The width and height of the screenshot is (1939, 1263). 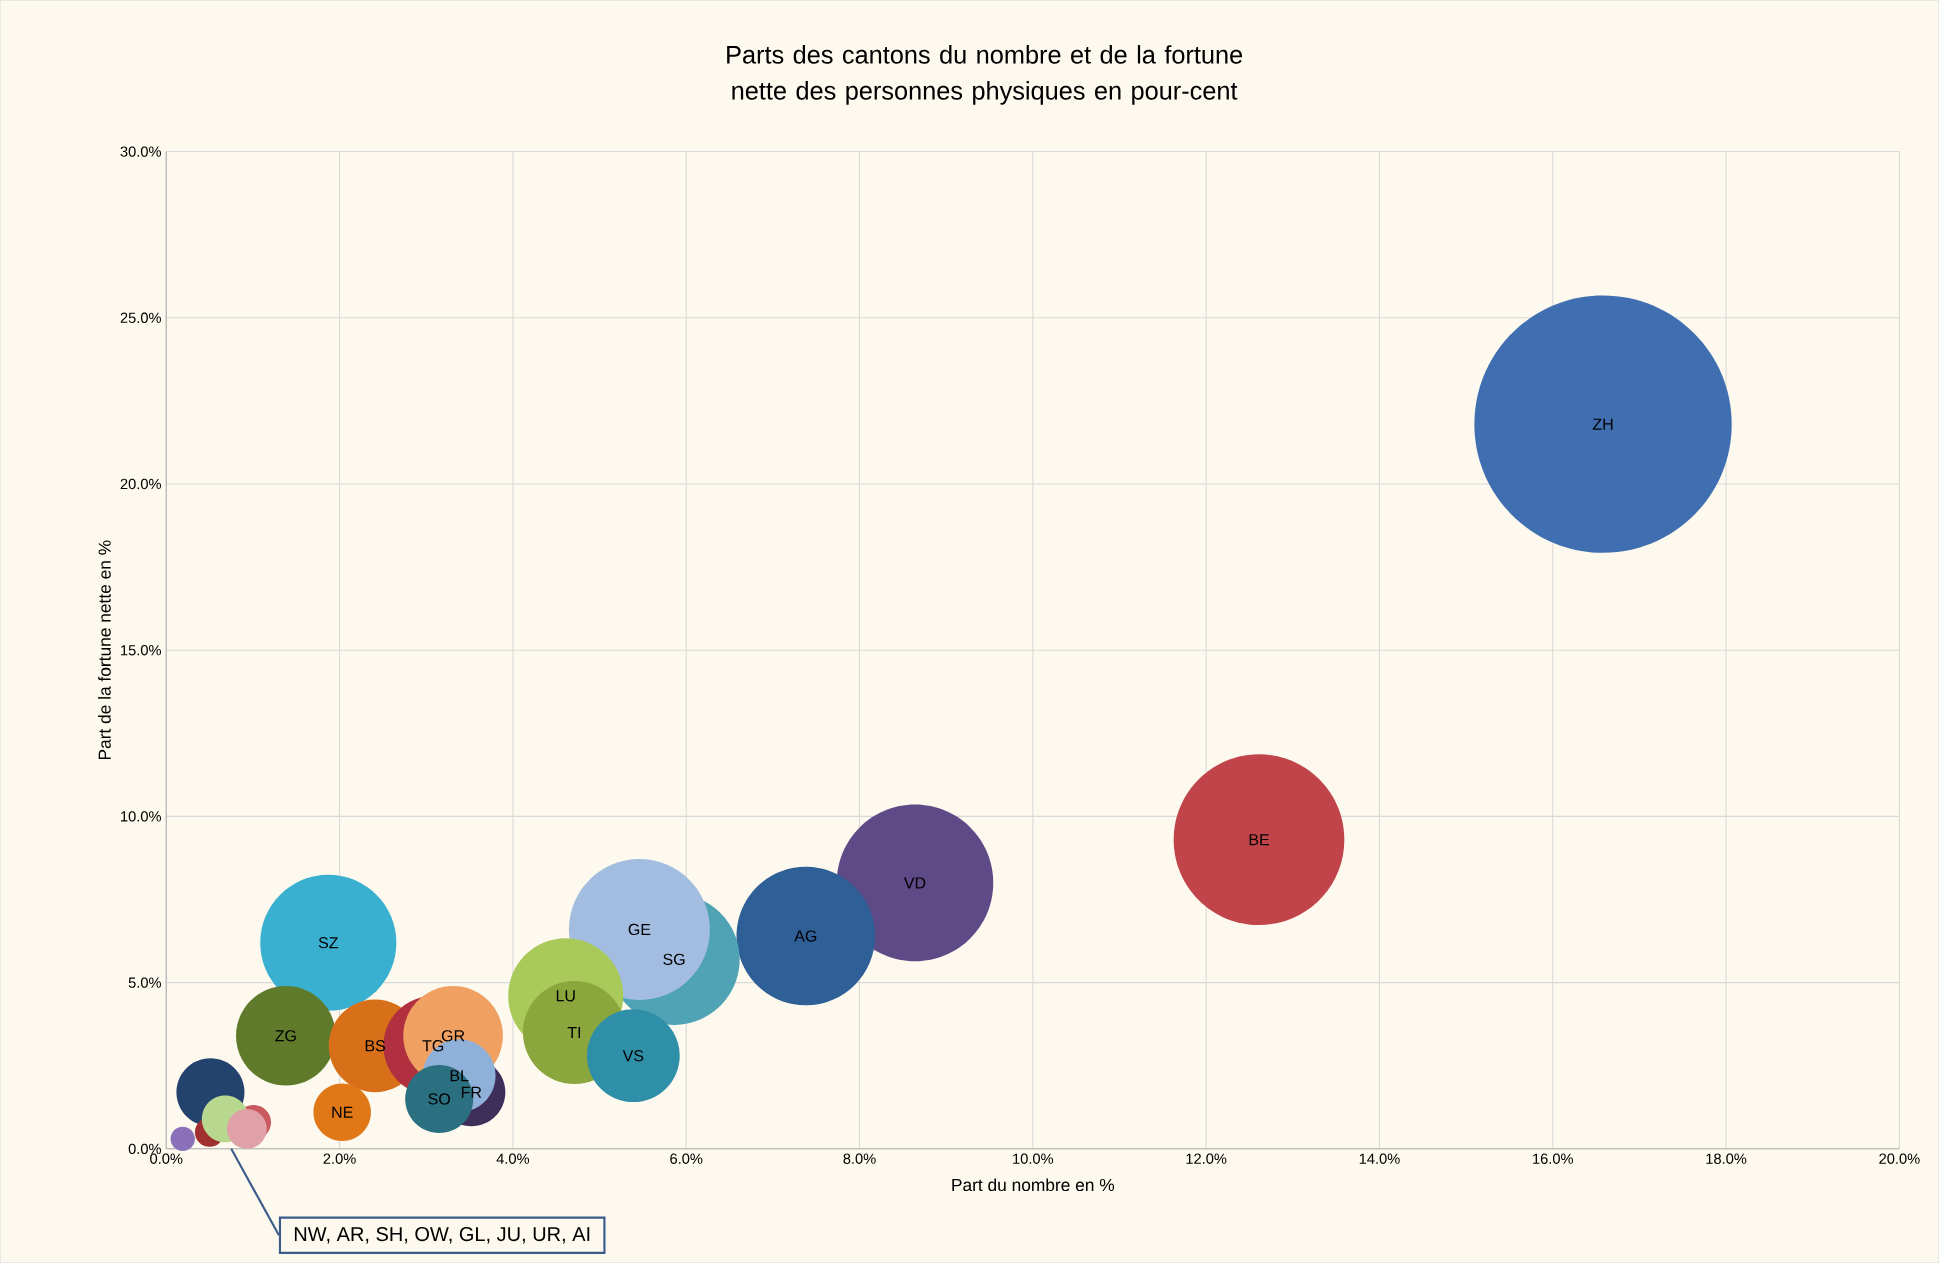 I want to click on series-label: BE, so click(x=1259, y=840).